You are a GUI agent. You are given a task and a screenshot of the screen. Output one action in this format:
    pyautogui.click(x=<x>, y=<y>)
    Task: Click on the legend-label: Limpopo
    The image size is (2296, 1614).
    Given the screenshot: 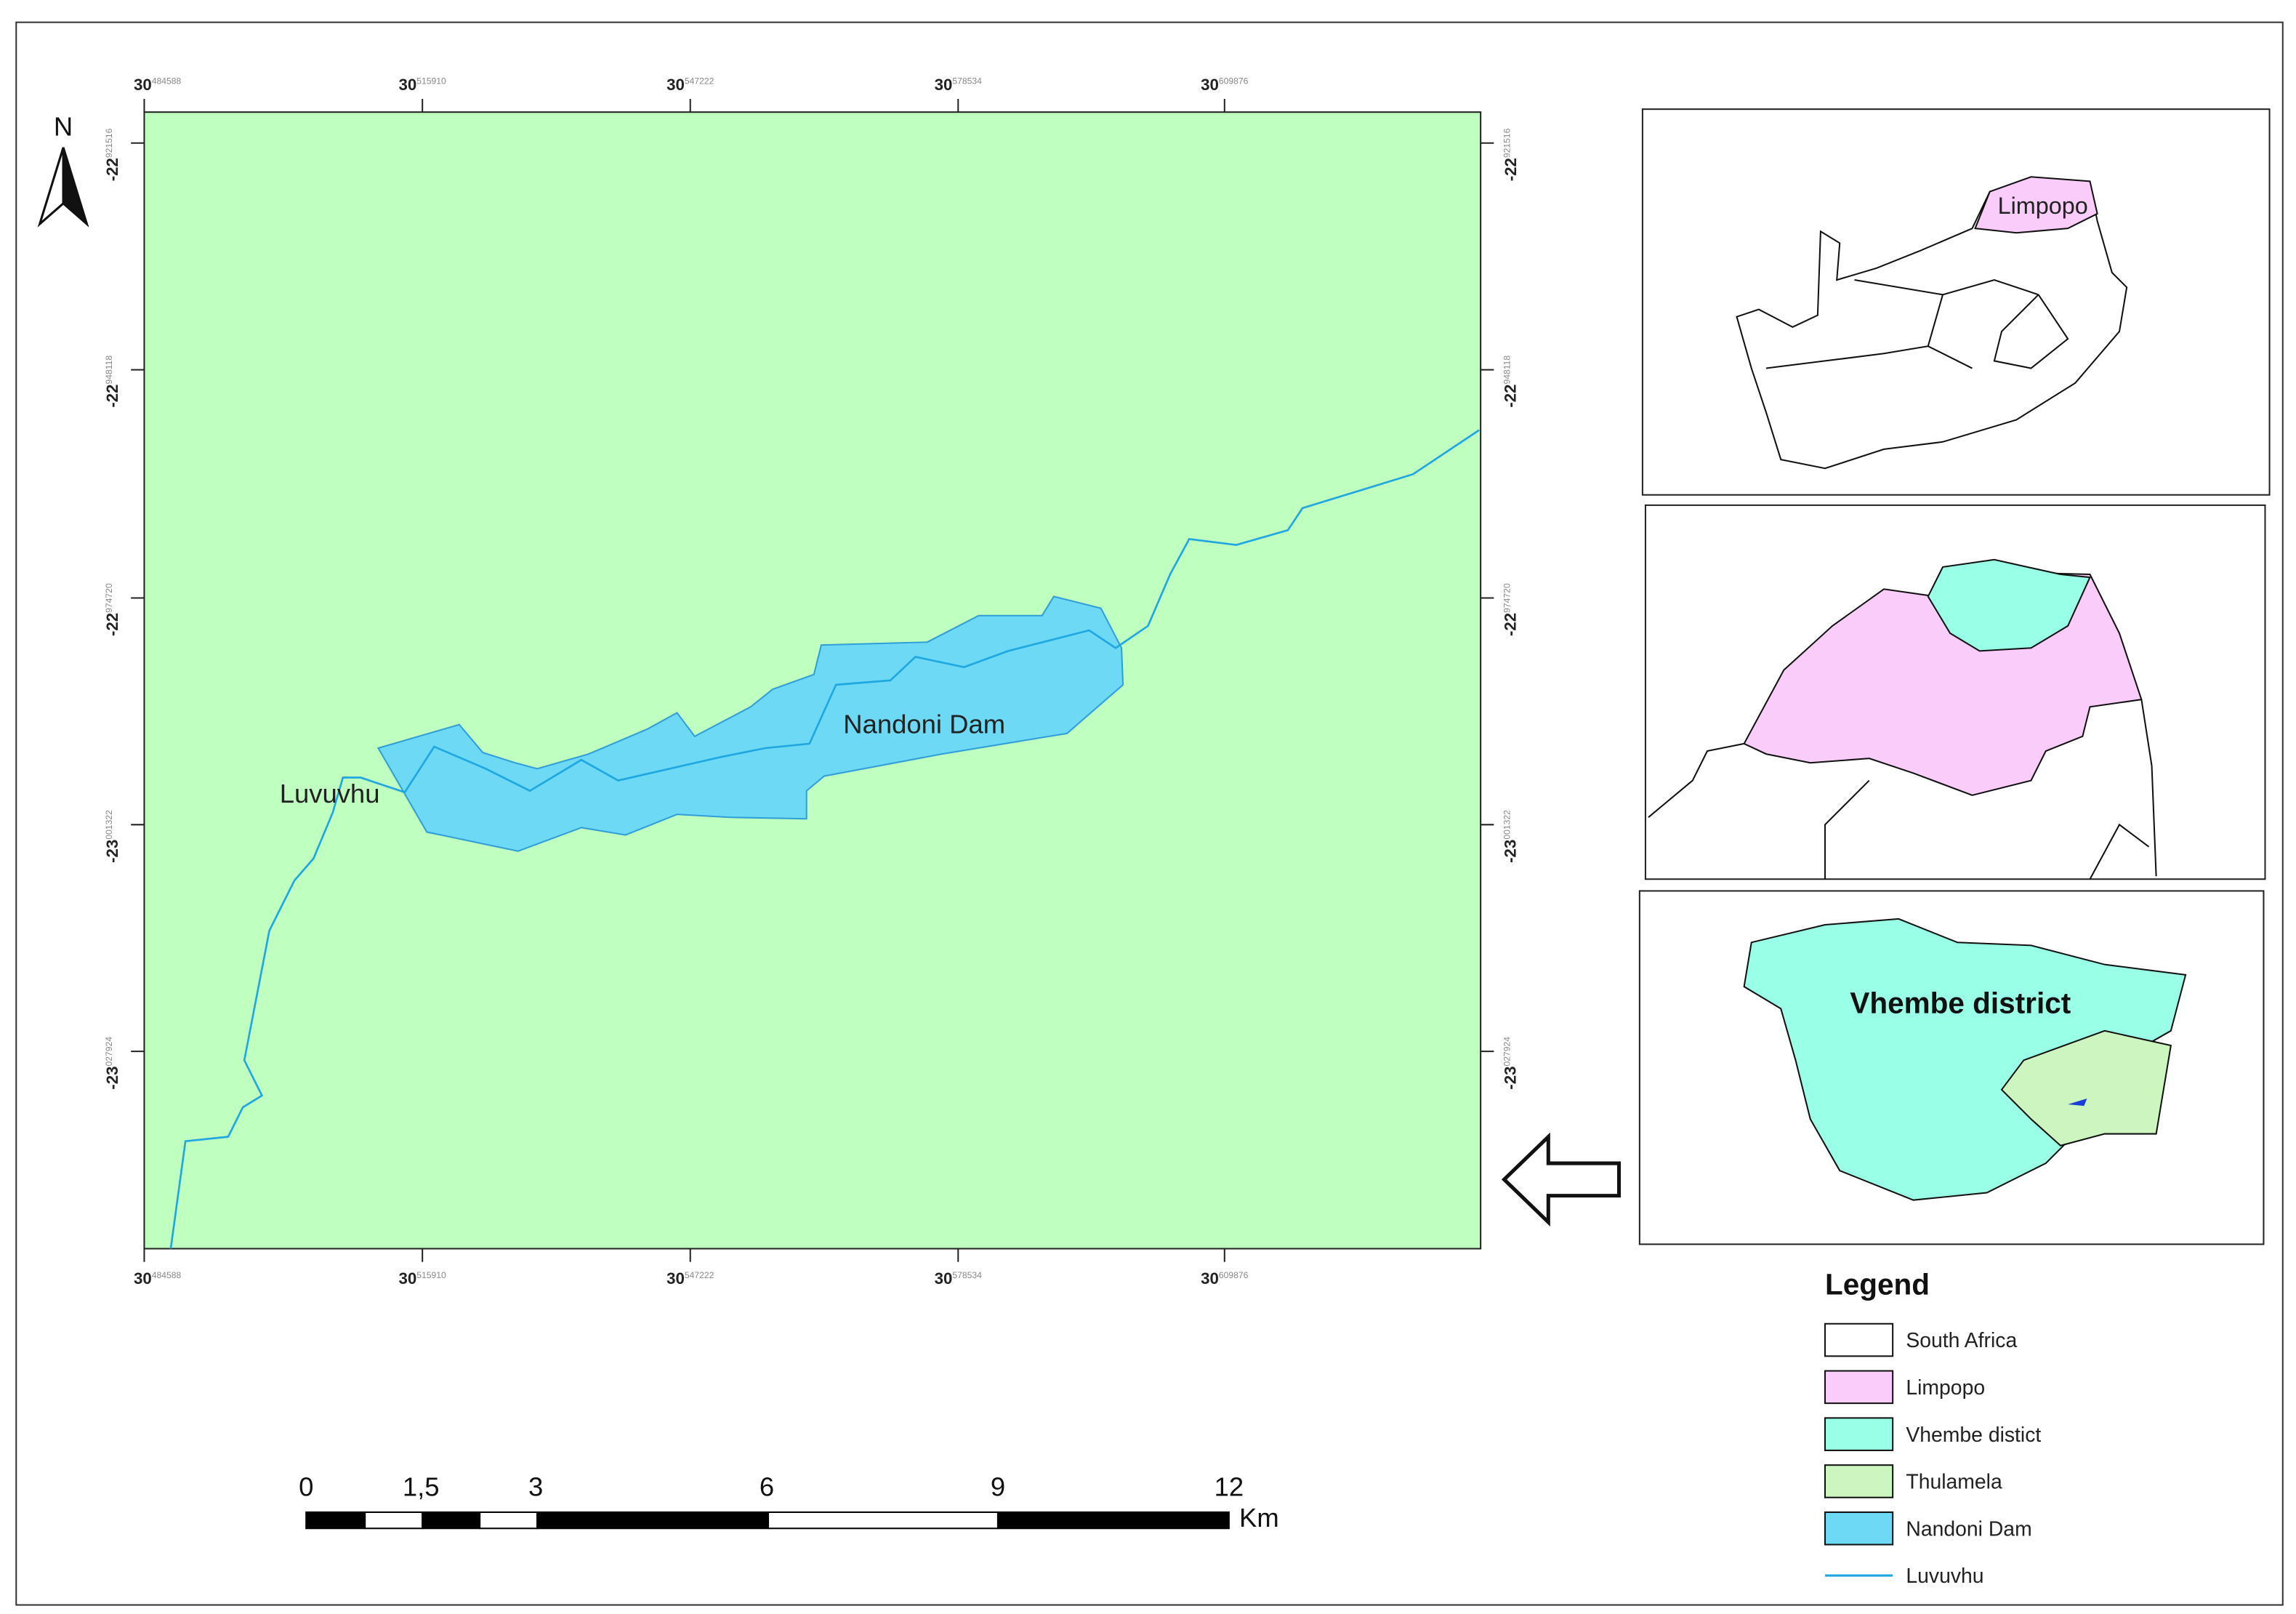 What is the action you would take?
    pyautogui.click(x=1945, y=1388)
    